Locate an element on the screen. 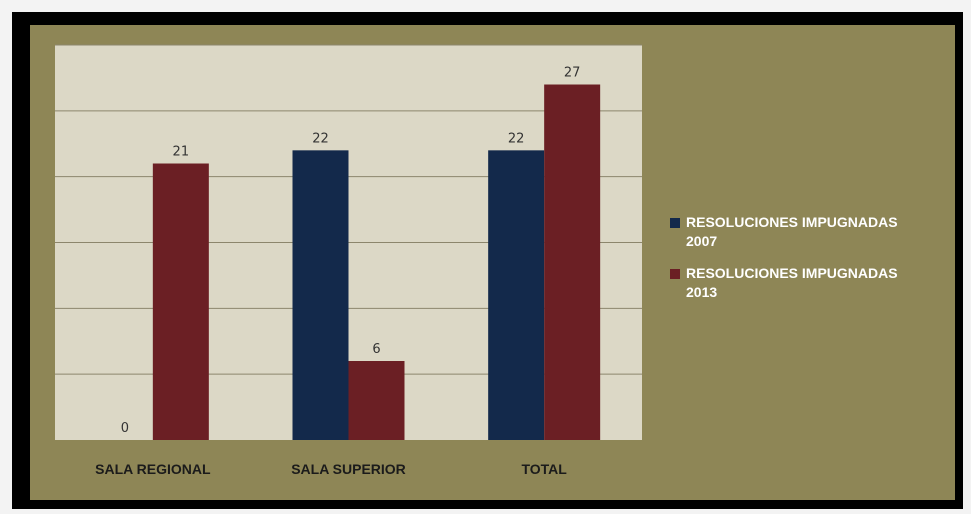  category-label: TOTAL is located at coordinates (544, 469).